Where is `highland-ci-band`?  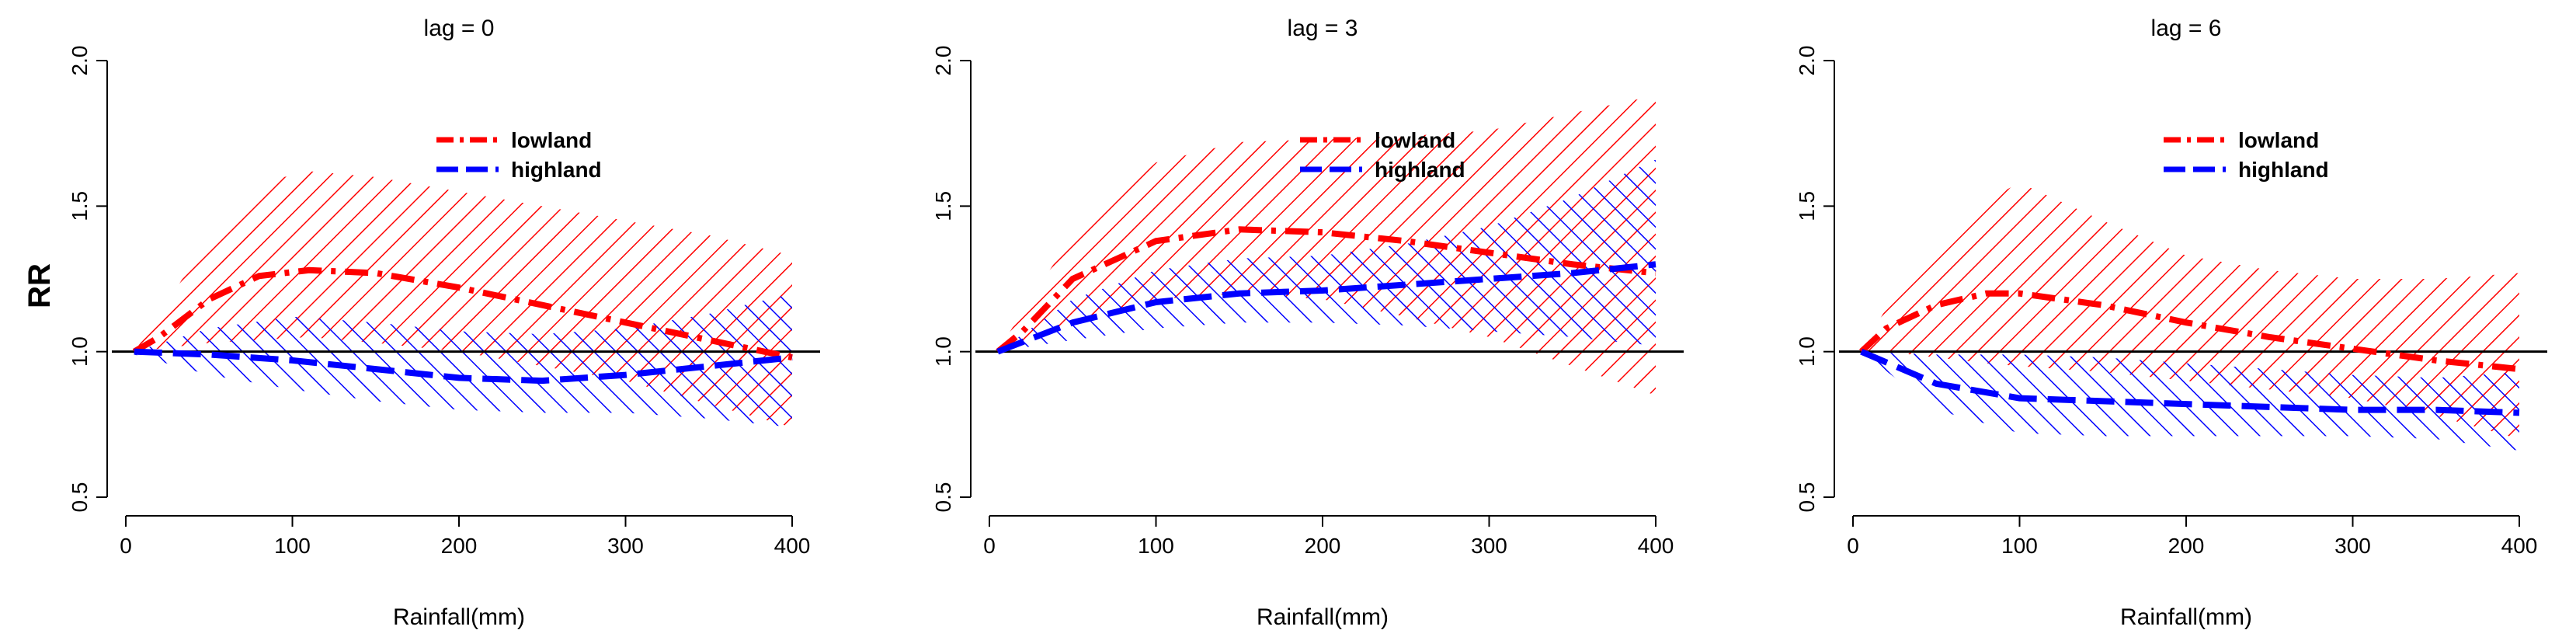
highland-ci-band is located at coordinates (463, 360).